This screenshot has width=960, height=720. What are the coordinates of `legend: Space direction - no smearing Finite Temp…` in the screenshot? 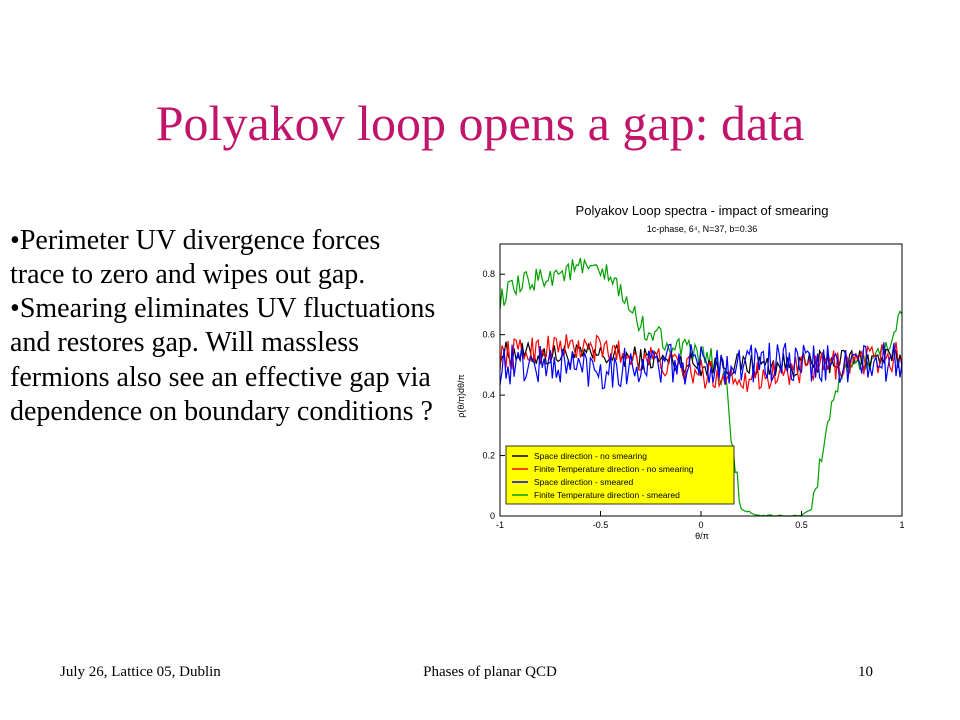 It's located at (620, 475).